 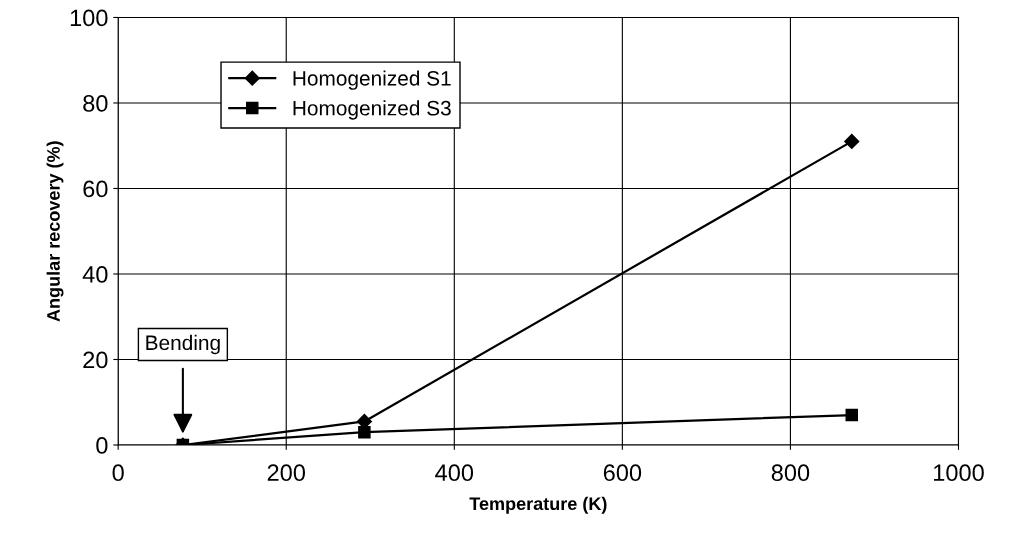 What do you see at coordinates (959, 473) in the screenshot?
I see `x-tick-label: 1000` at bounding box center [959, 473].